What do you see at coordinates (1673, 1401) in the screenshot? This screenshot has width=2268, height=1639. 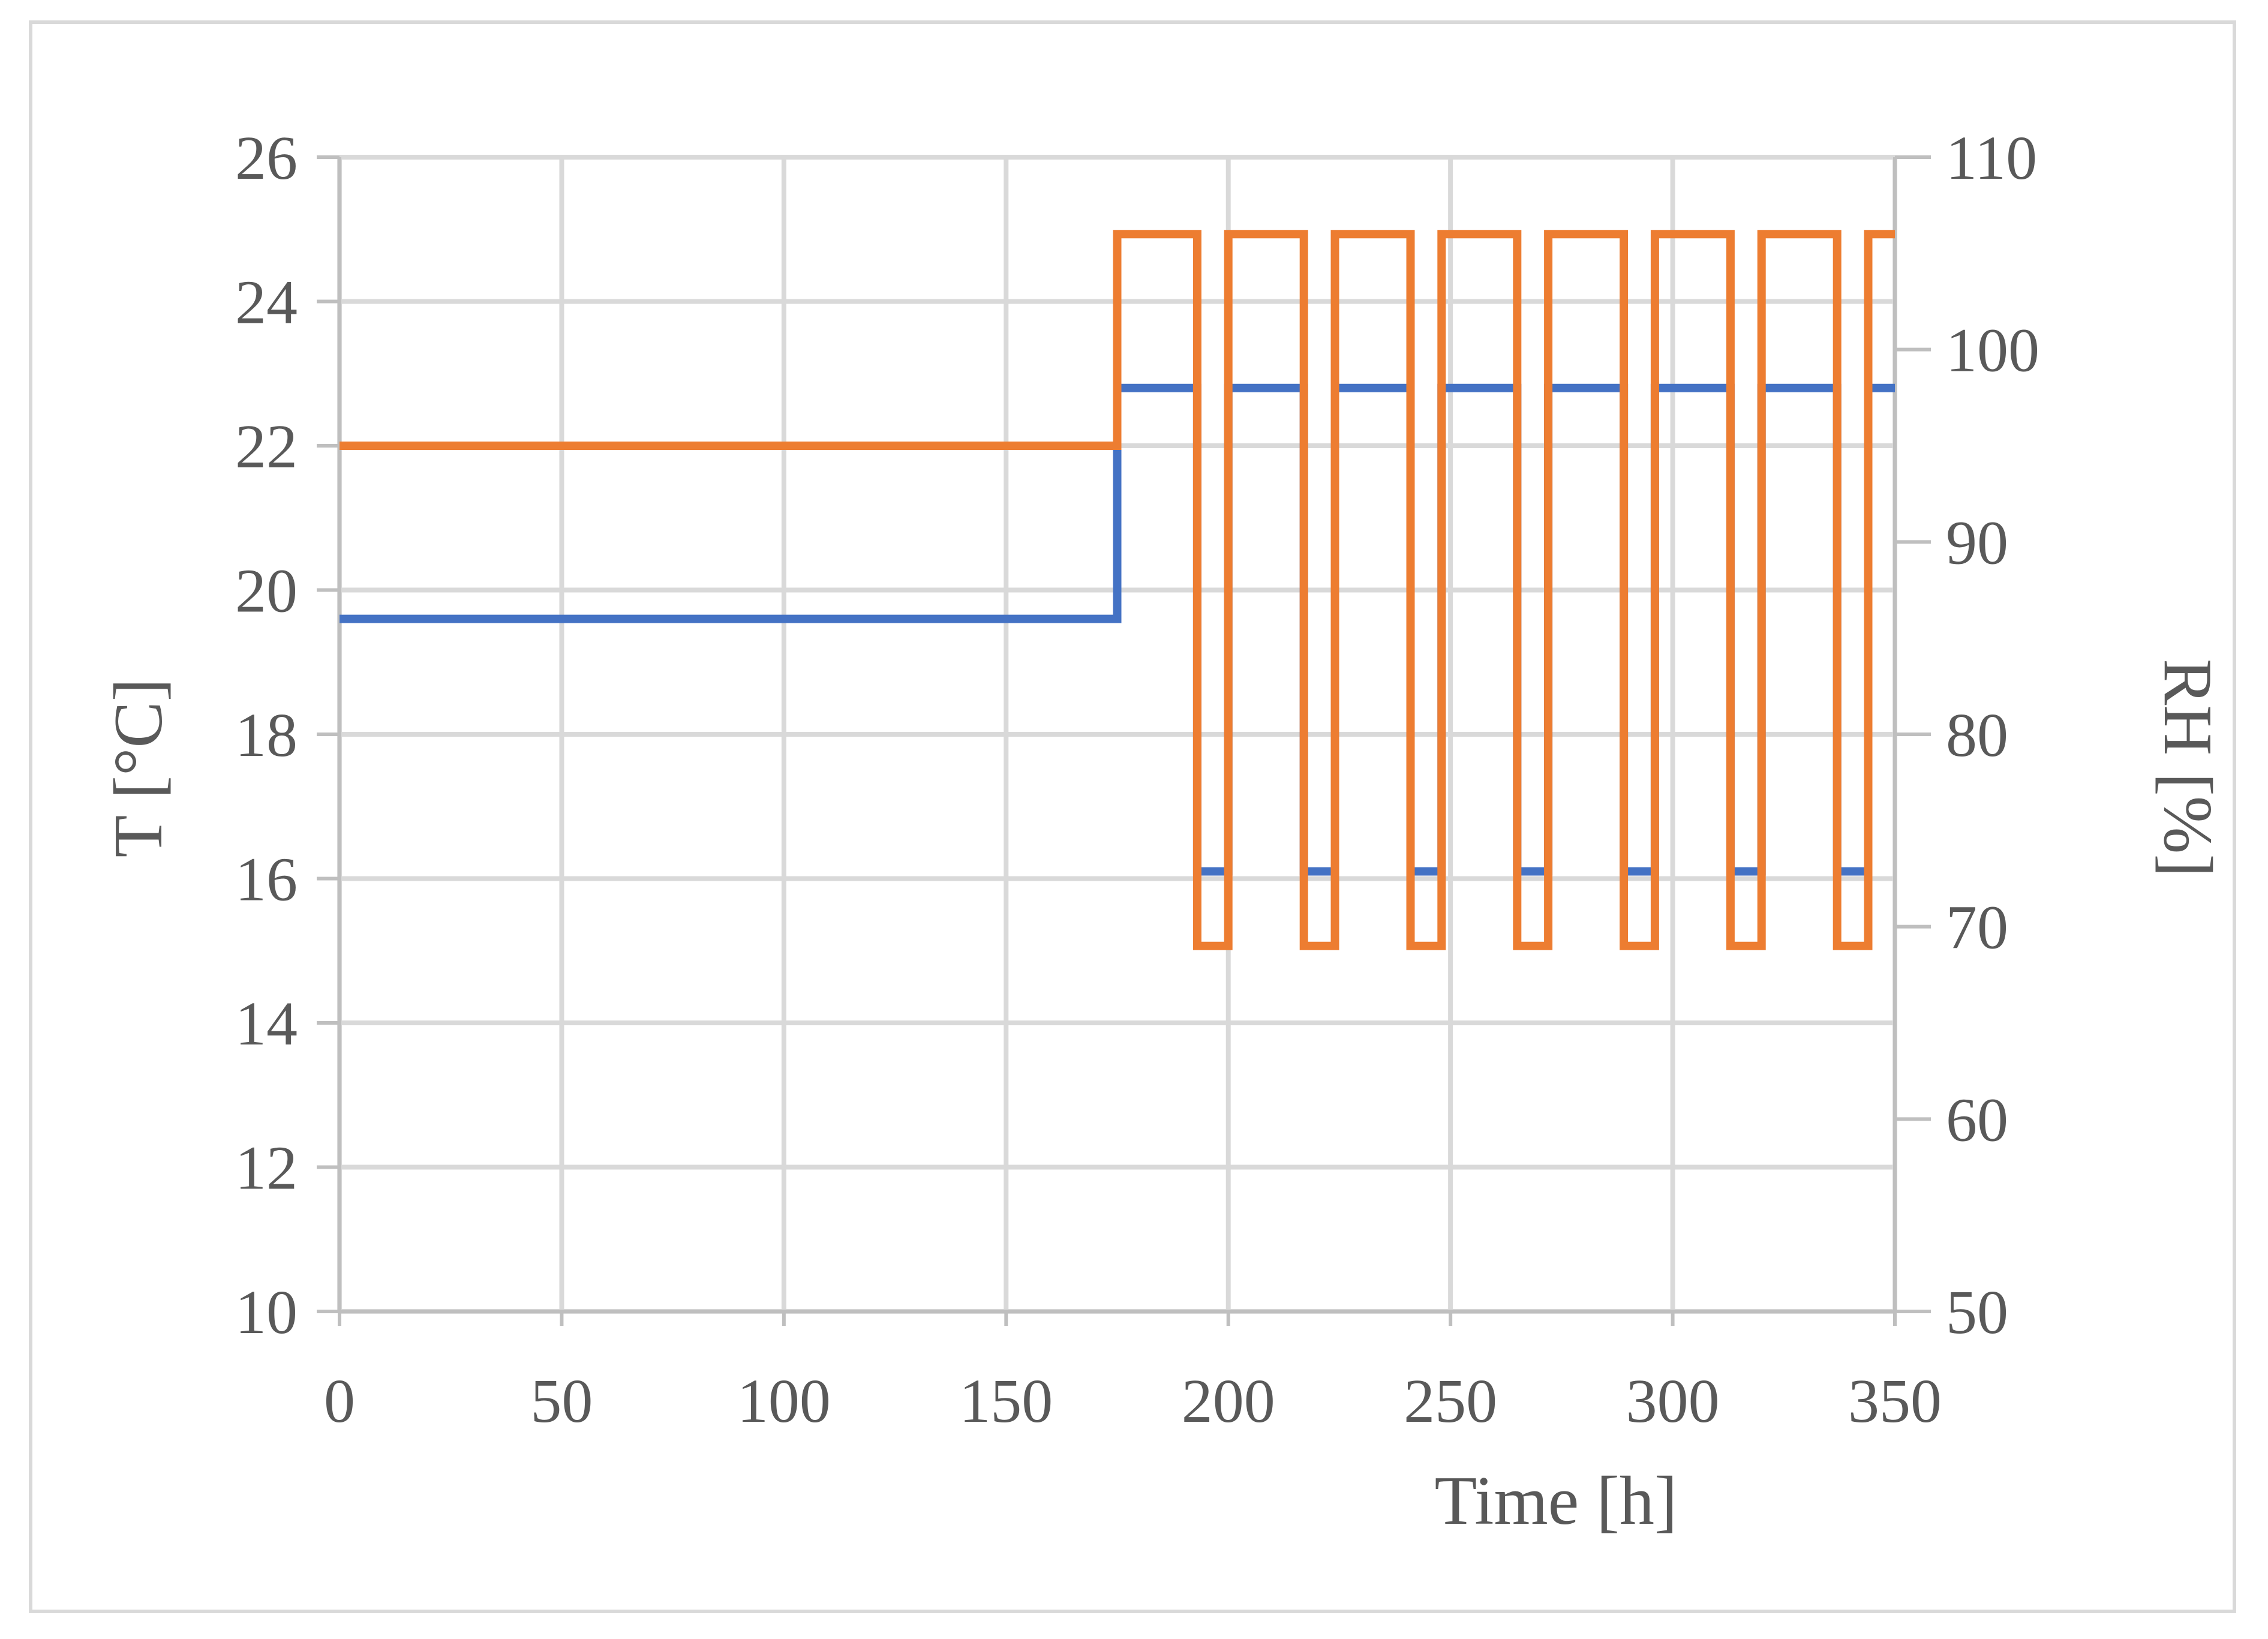 I see `x-tick-label: 300` at bounding box center [1673, 1401].